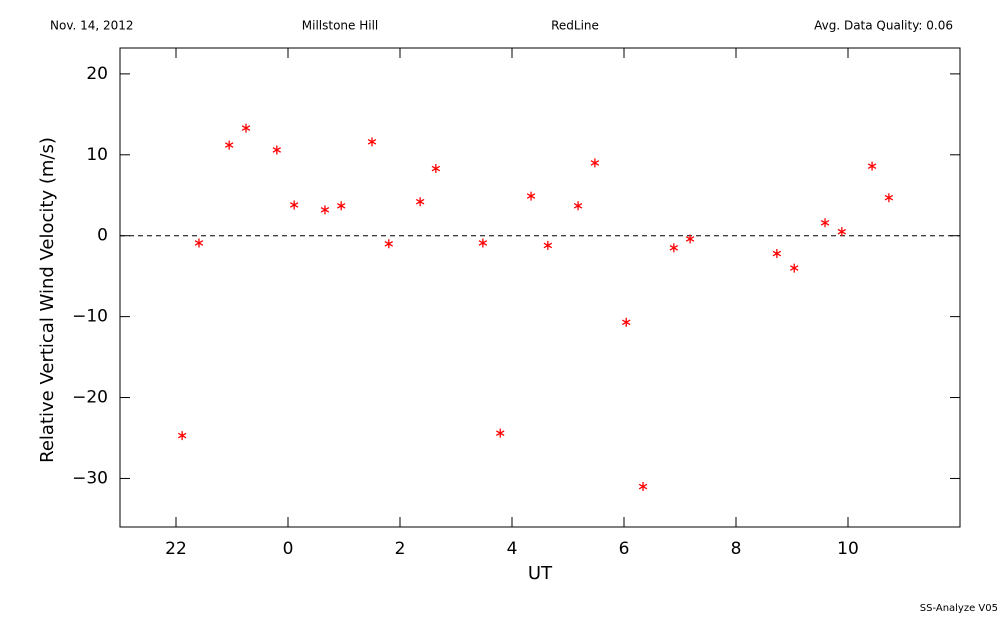  What do you see at coordinates (92, 26) in the screenshot?
I see `date: Nov. 14, 2012` at bounding box center [92, 26].